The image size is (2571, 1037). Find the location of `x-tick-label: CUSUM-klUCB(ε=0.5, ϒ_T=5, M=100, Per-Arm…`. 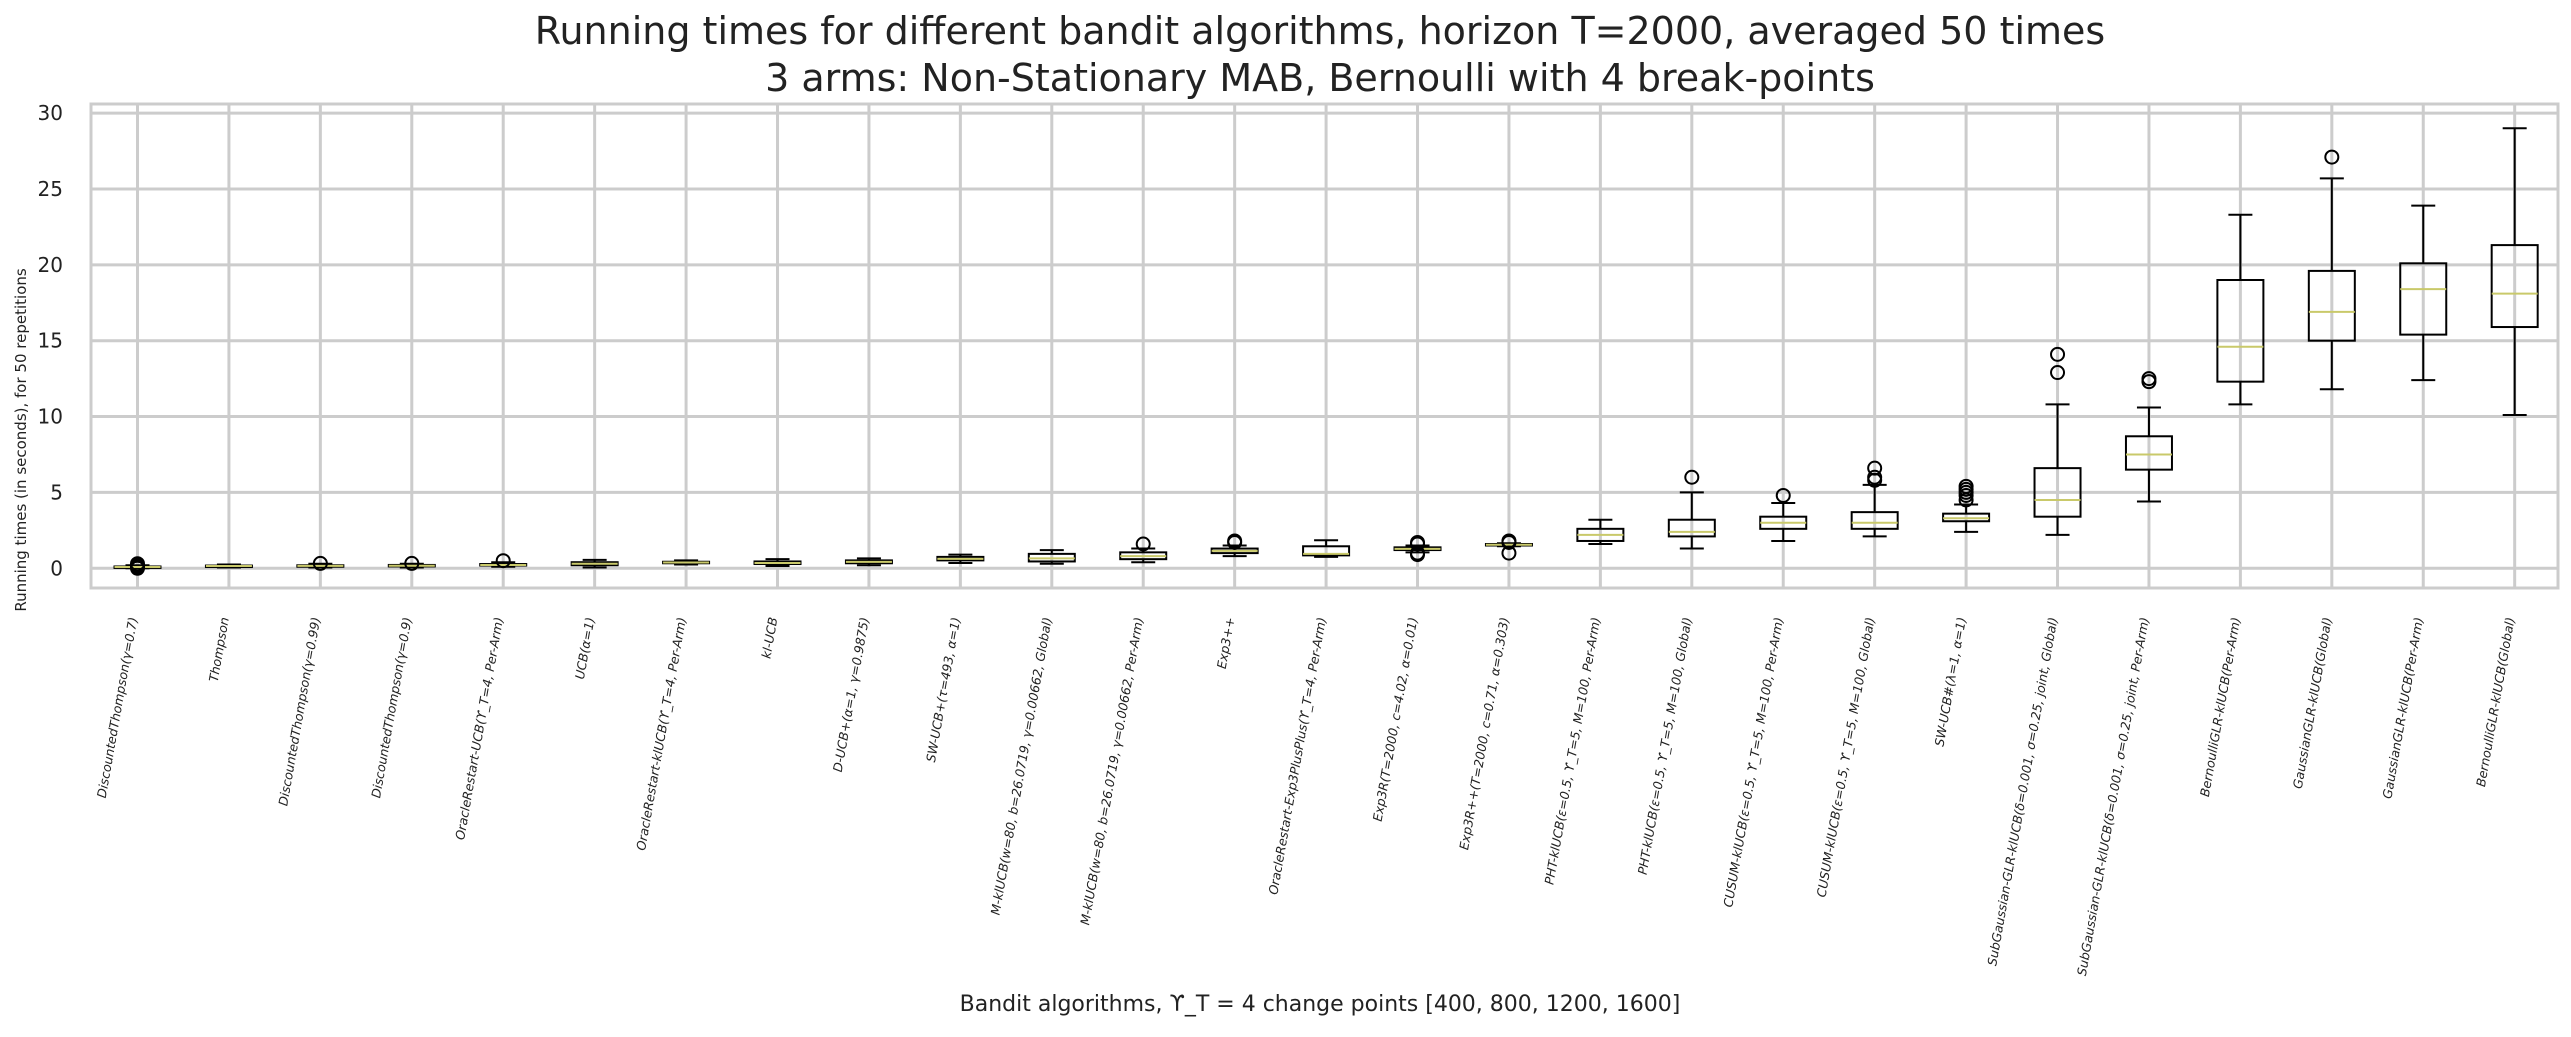

x-tick-label: CUSUM-klUCB(ε=0.5, ϒ_T=5, M=100, Per-Arm… is located at coordinates (1753, 762).